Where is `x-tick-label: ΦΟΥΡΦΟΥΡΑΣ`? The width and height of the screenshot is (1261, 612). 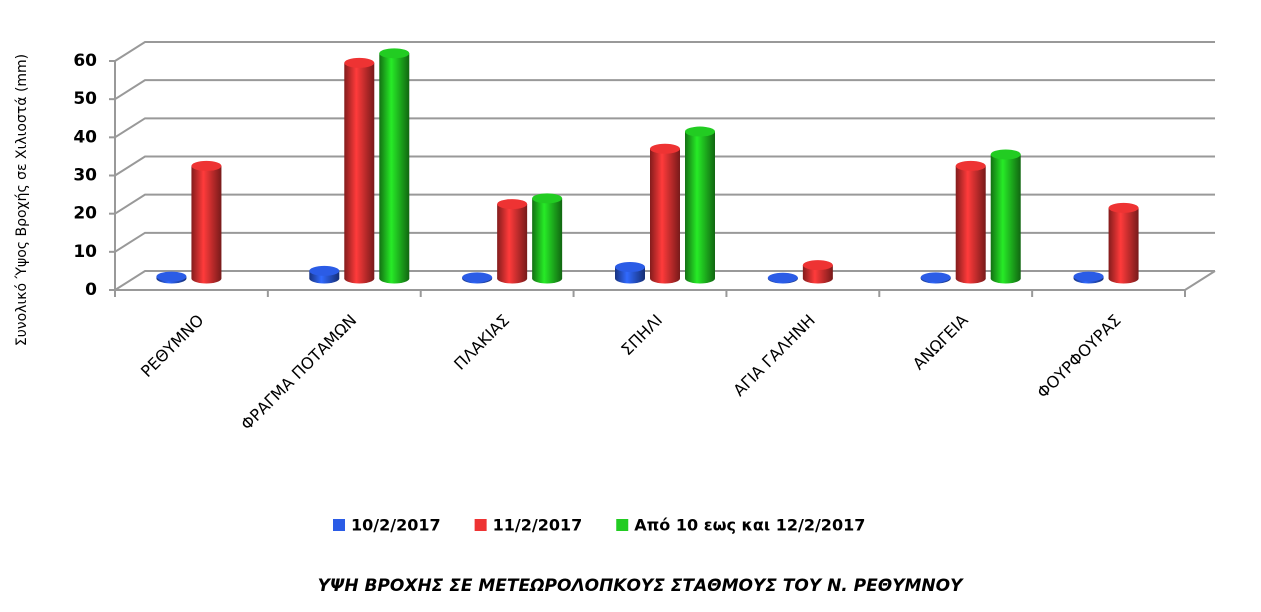
x-tick-label: ΦΟΥΡΦΟΥΡΑΣ is located at coordinates (1078, 356).